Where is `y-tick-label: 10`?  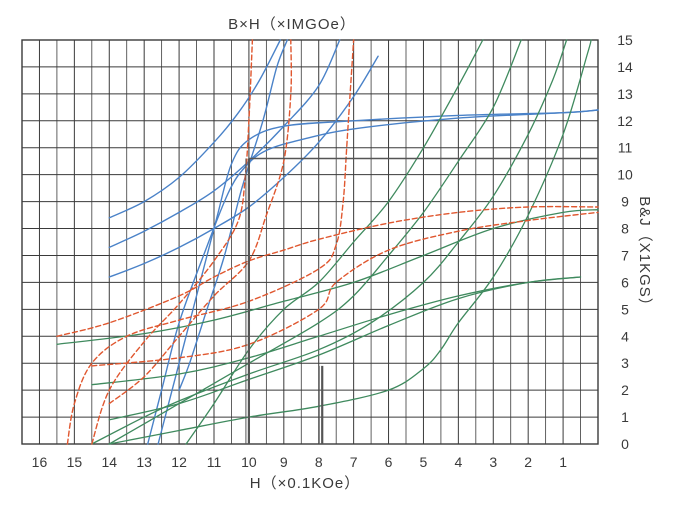 y-tick-label: 10 is located at coordinates (625, 175).